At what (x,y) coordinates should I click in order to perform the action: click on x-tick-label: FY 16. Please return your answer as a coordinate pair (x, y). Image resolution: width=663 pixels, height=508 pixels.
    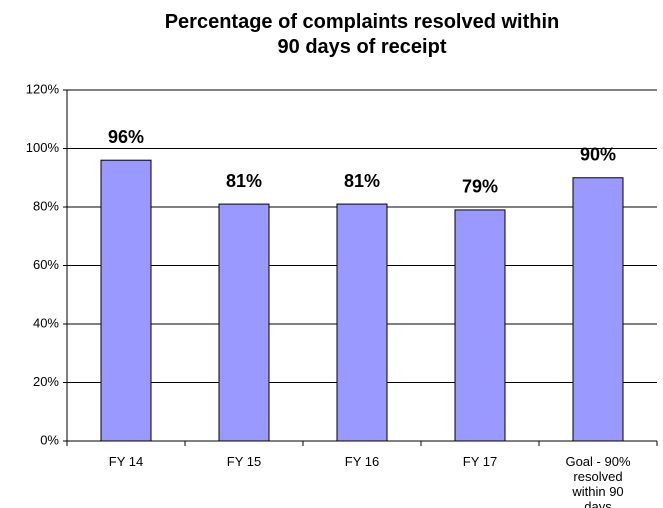
    Looking at the image, I should click on (362, 461).